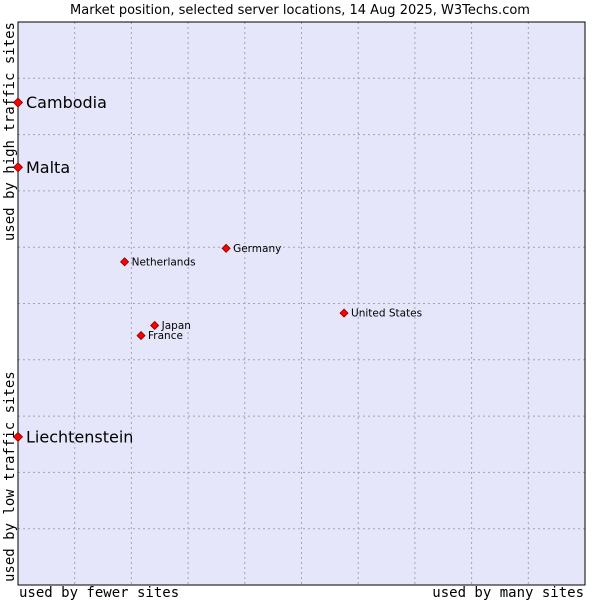 This screenshot has height=605, width=600. What do you see at coordinates (10, 476) in the screenshot?
I see `y-axis-label-bottom: used by low traffic sites` at bounding box center [10, 476].